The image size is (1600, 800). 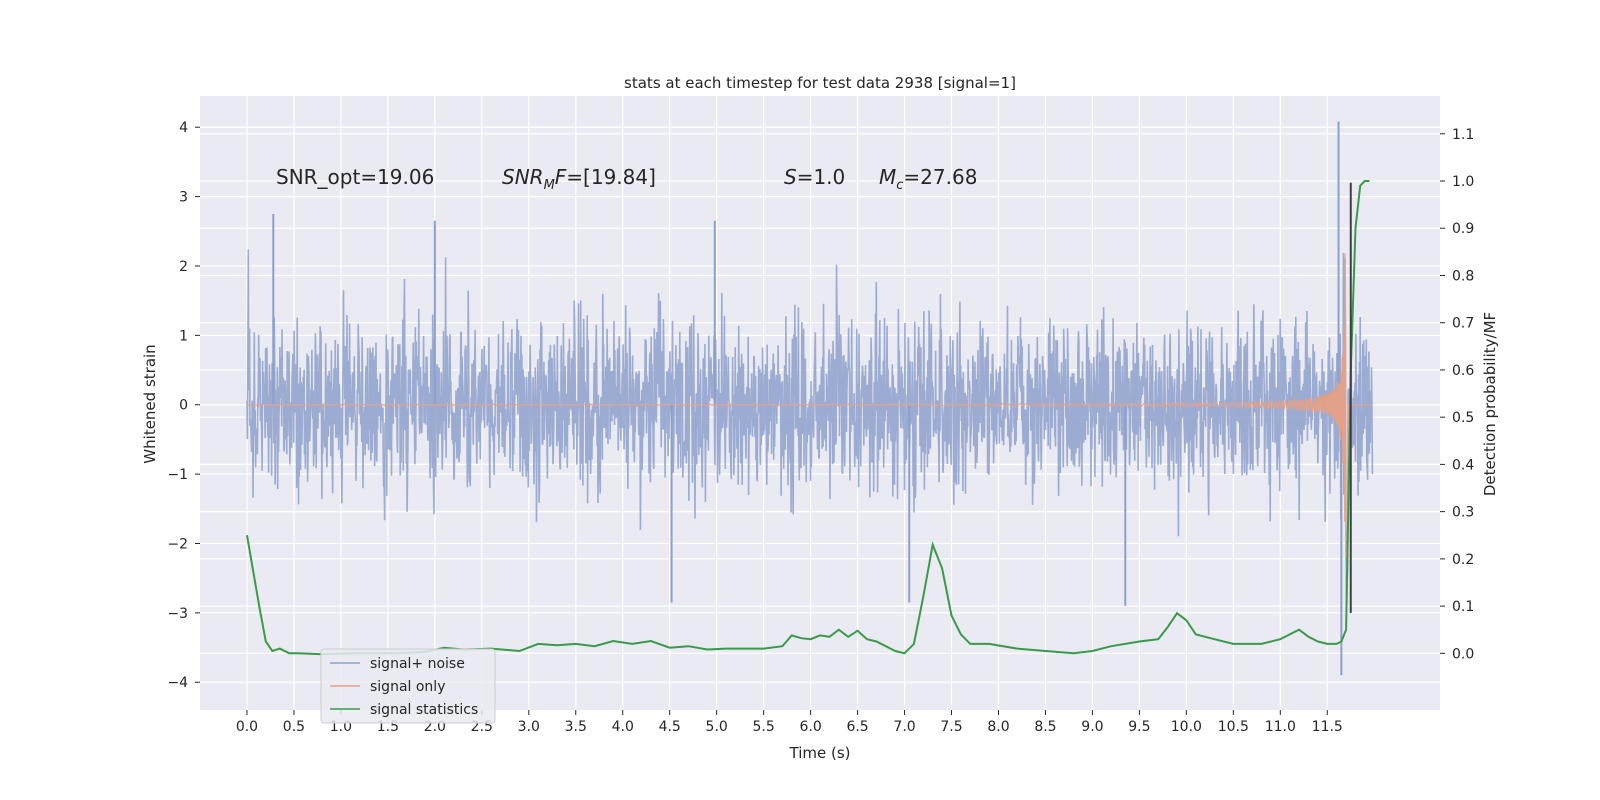 I want to click on x-tick-label: 7.5, so click(x=951, y=727).